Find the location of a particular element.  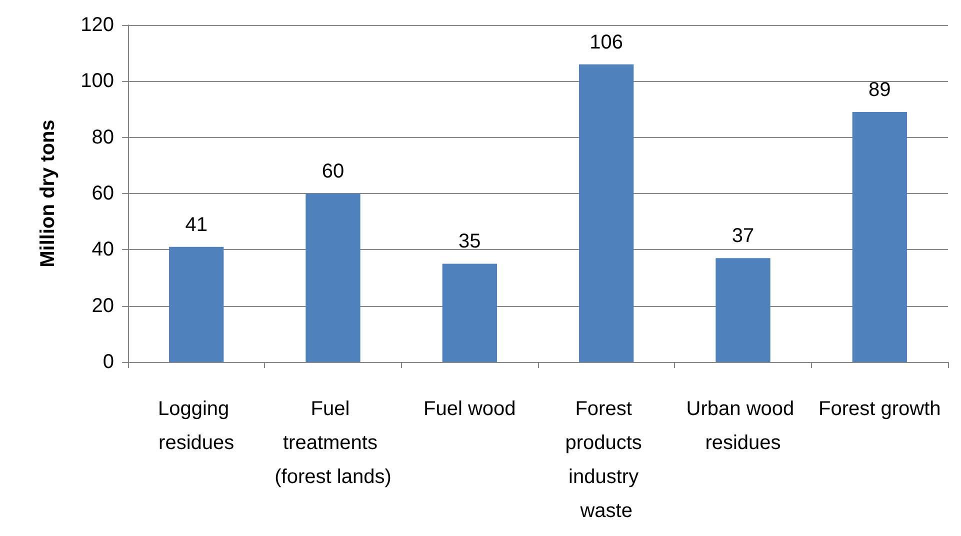

data-label: 60 is located at coordinates (333, 171).